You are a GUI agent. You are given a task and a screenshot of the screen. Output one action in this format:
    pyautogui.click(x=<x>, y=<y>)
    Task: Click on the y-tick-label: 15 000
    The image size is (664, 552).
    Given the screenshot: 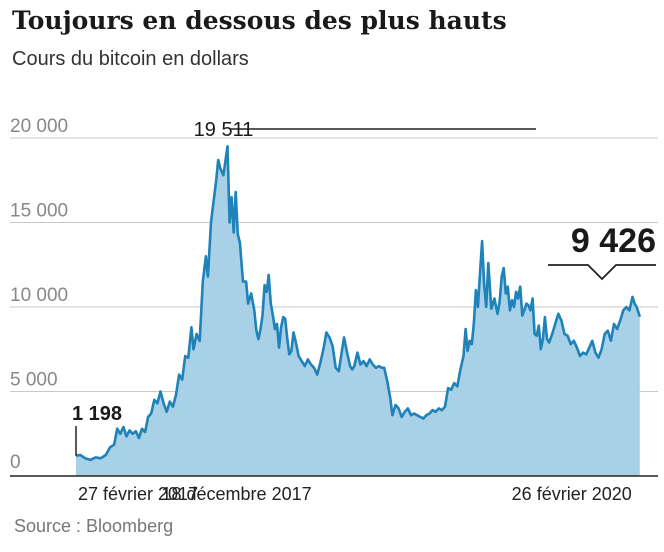 What is the action you would take?
    pyautogui.click(x=39, y=211)
    